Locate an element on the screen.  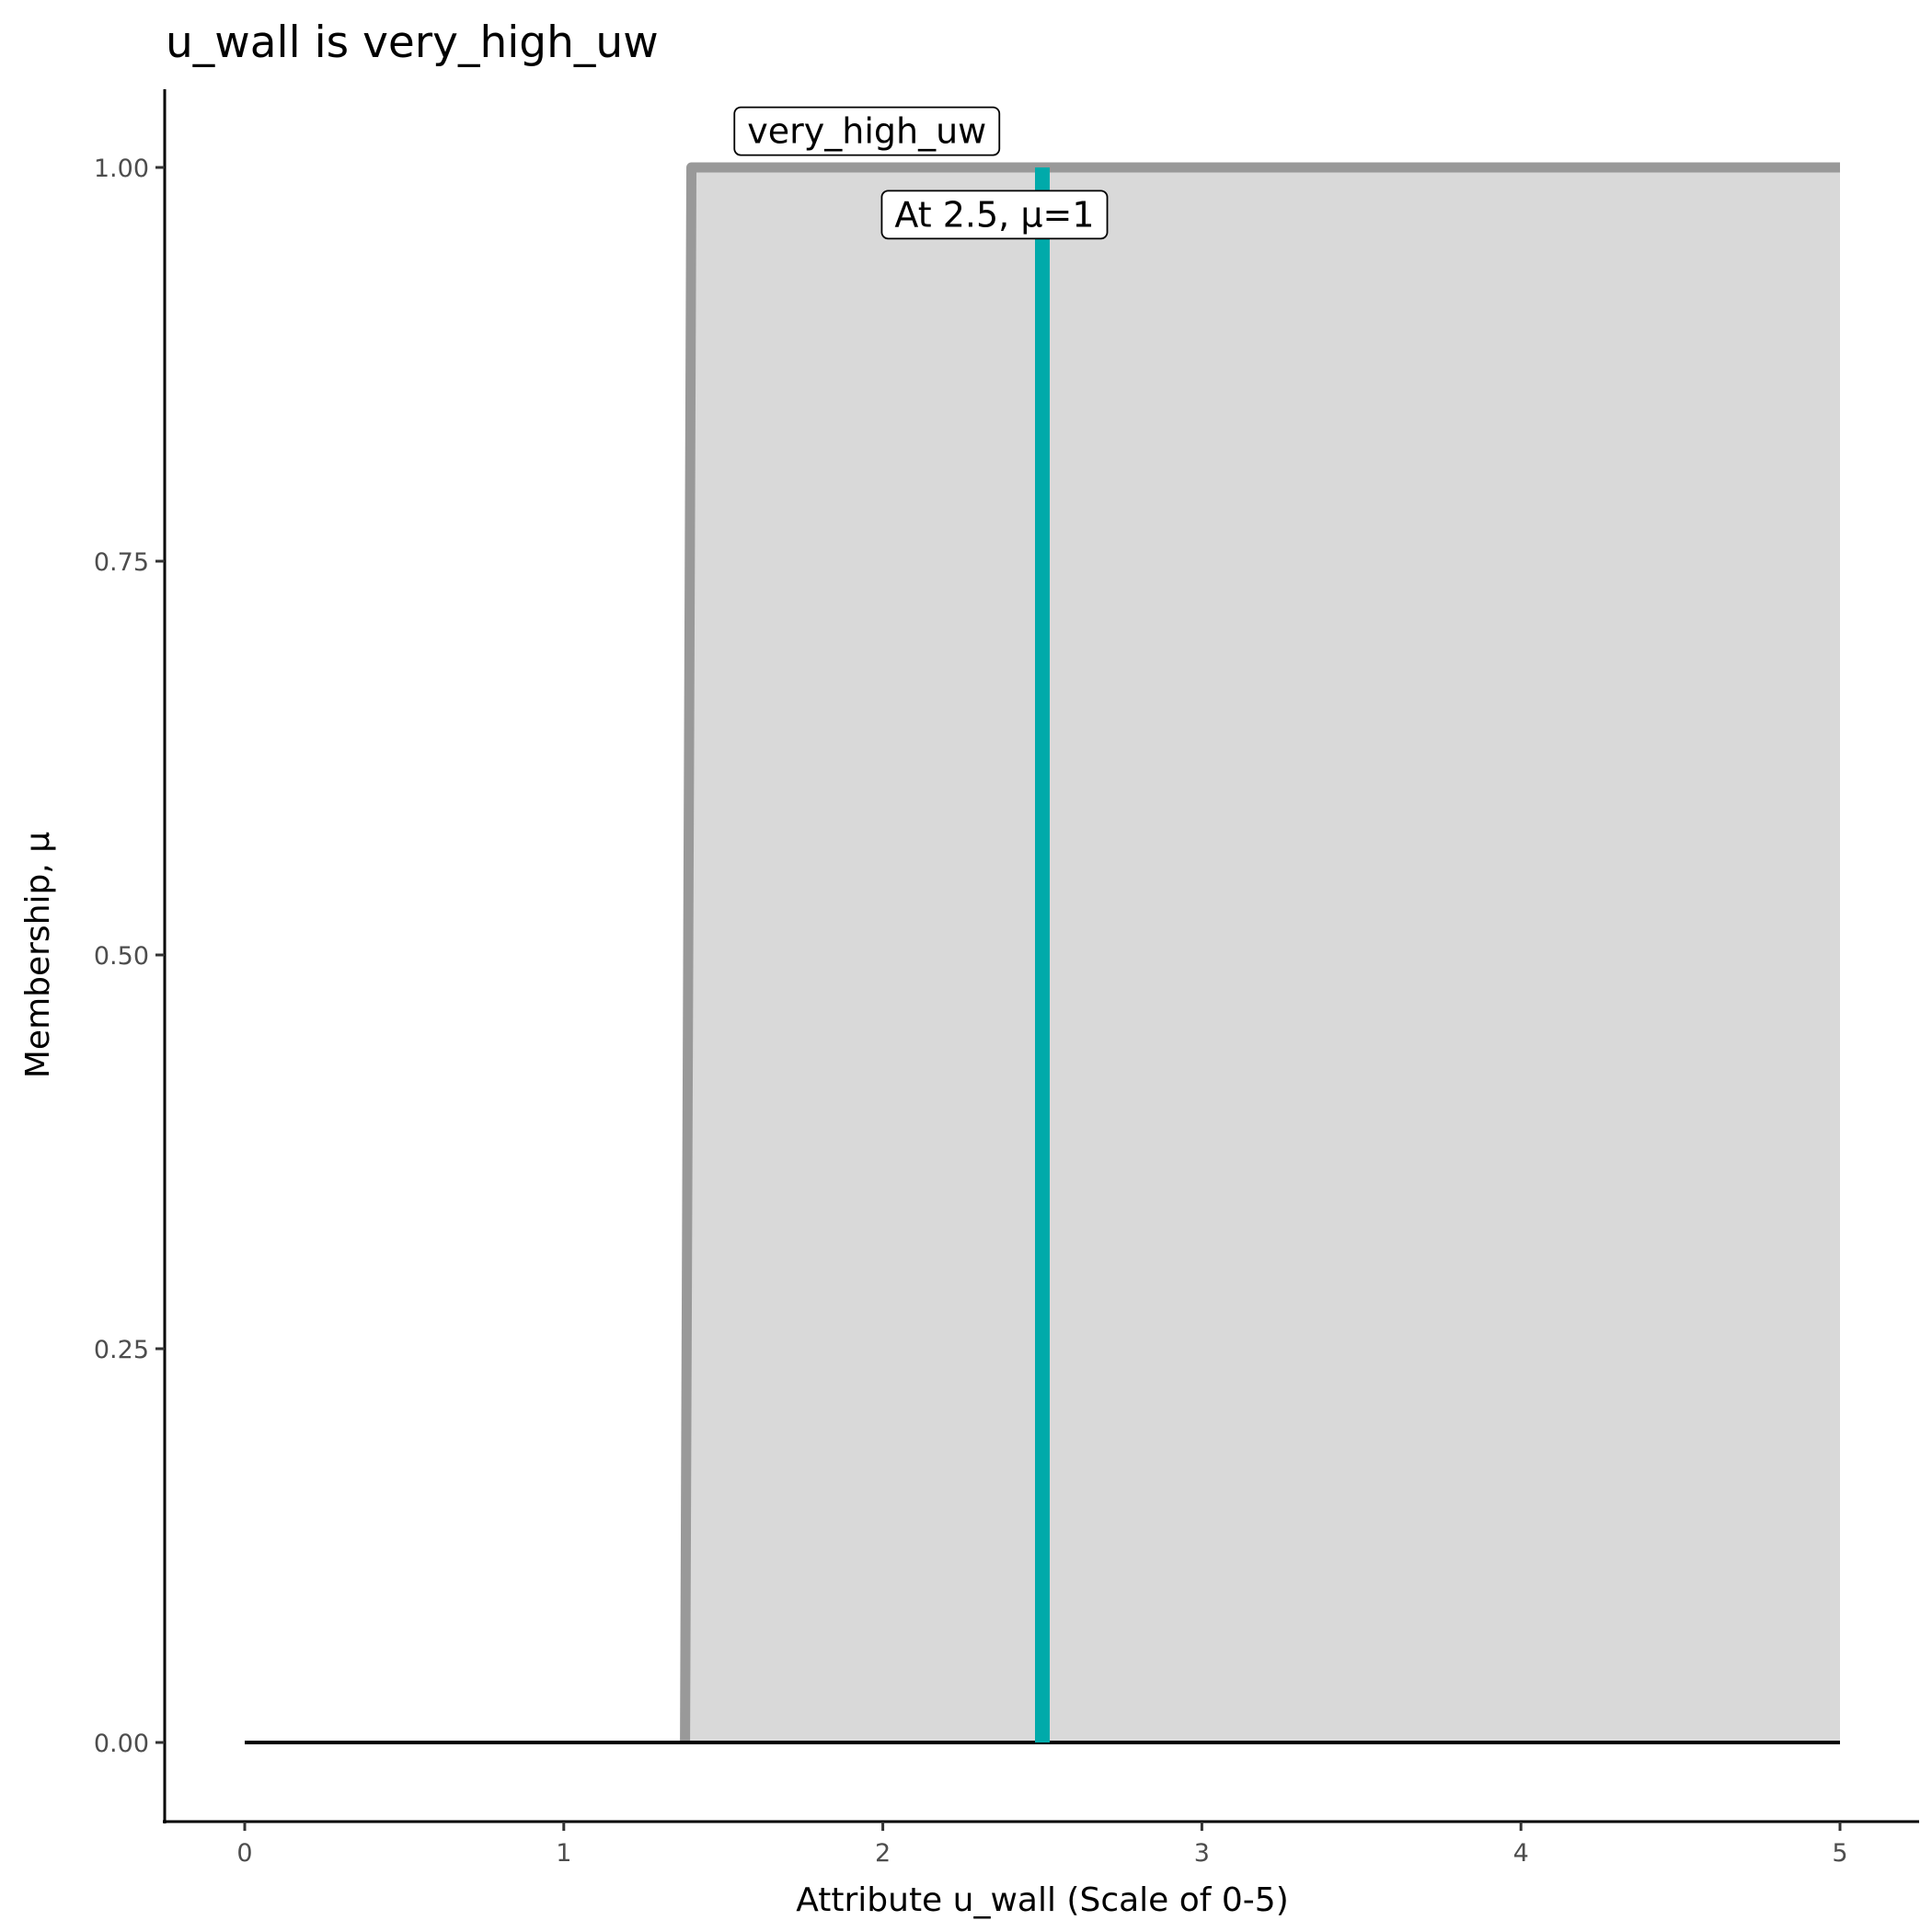
annotation-text: At 2.5, μ=1 is located at coordinates (994, 214).